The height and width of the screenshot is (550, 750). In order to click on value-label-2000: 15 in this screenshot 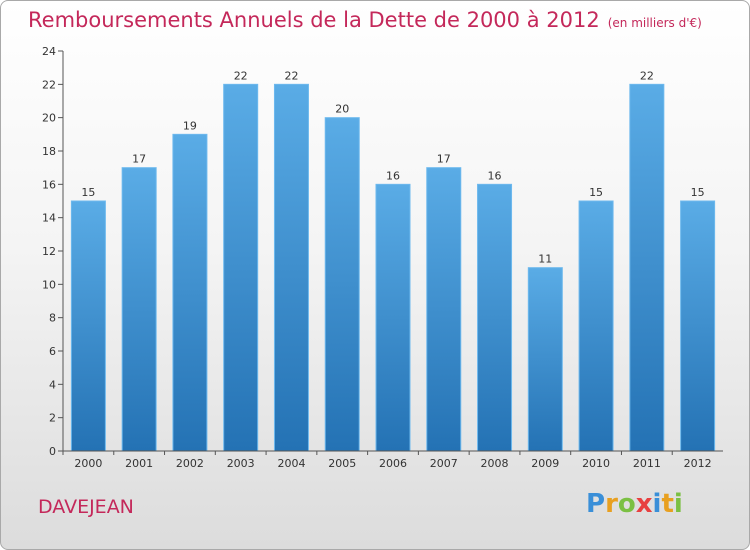, I will do `click(88, 192)`.